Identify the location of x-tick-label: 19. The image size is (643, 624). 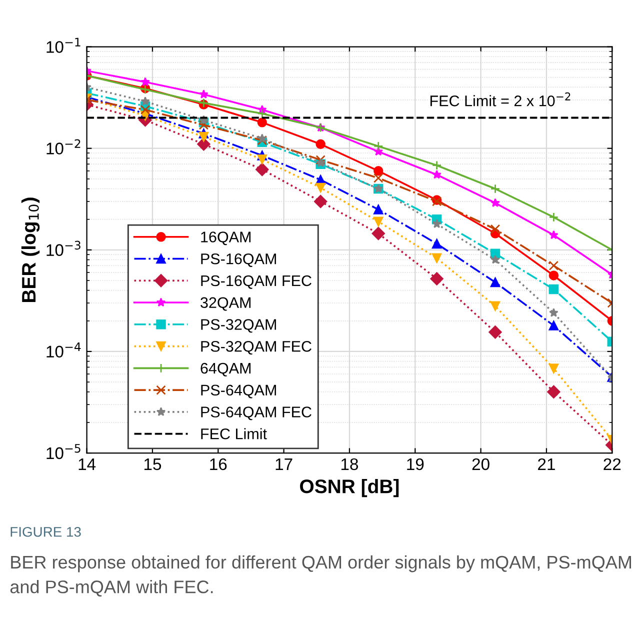
(415, 464).